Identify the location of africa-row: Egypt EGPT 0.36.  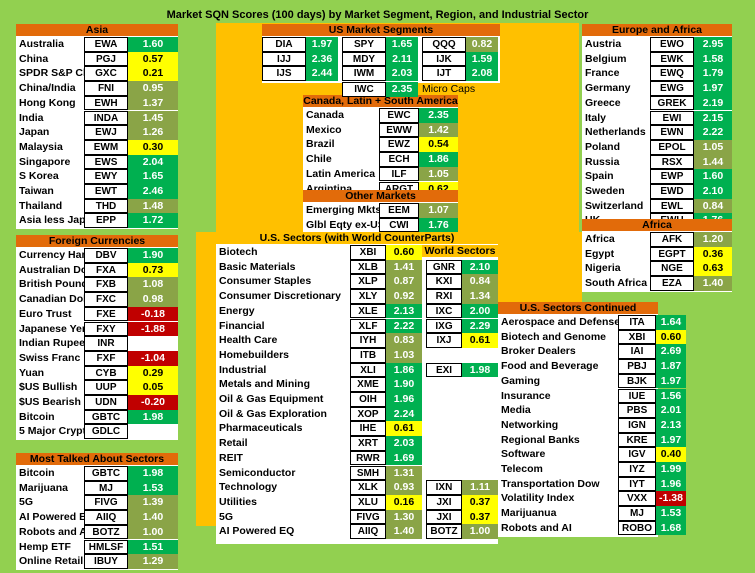
(657, 254).